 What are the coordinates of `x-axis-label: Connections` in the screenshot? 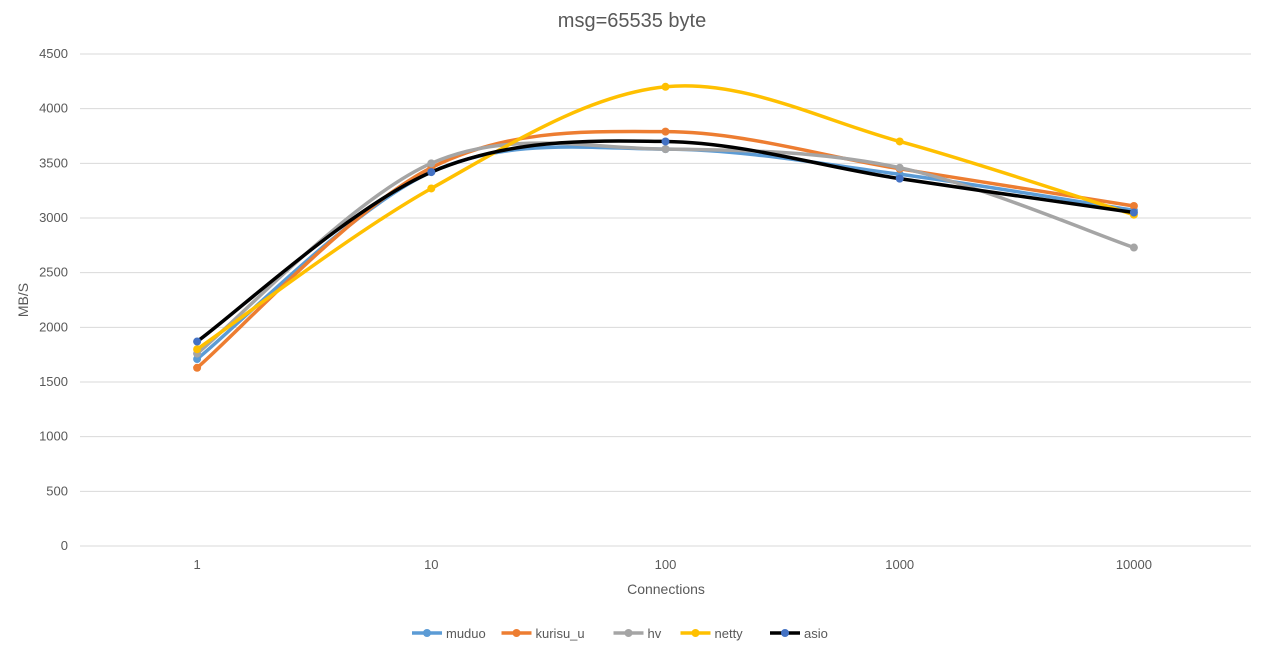 It's located at (666, 589).